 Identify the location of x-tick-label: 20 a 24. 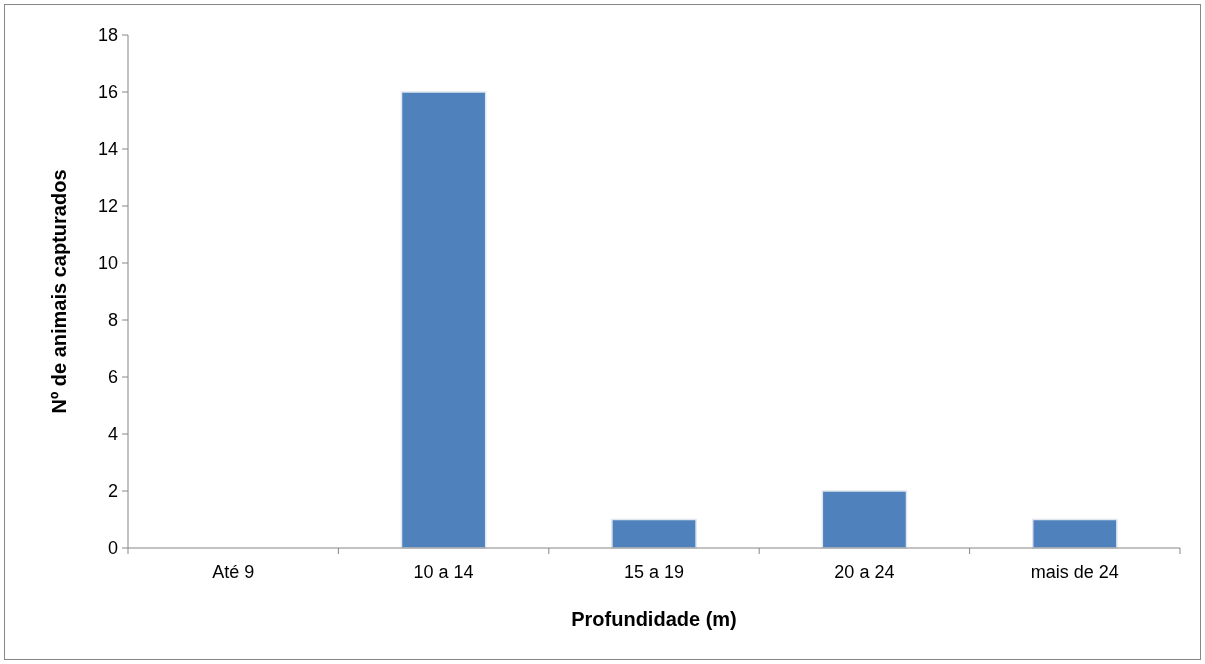
(864, 572).